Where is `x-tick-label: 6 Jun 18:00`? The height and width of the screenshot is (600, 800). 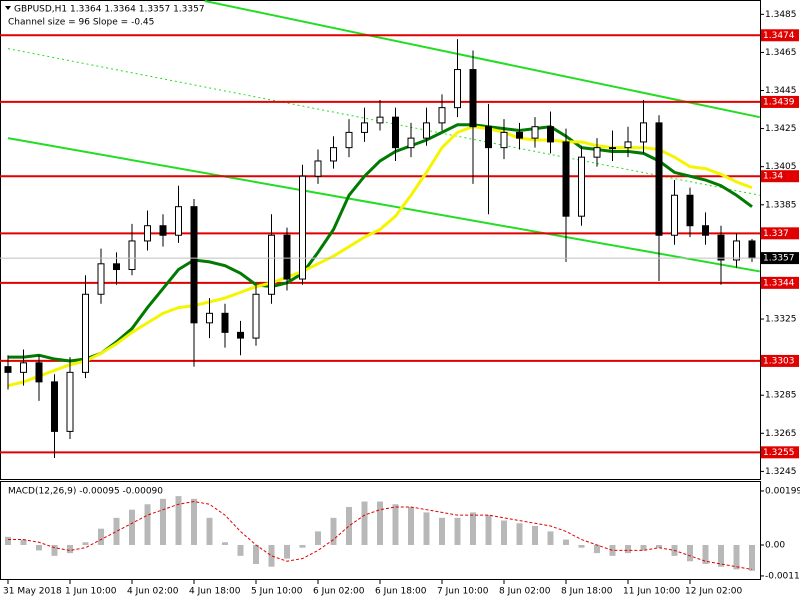
x-tick-label: 6 Jun 18:00 is located at coordinates (401, 592).